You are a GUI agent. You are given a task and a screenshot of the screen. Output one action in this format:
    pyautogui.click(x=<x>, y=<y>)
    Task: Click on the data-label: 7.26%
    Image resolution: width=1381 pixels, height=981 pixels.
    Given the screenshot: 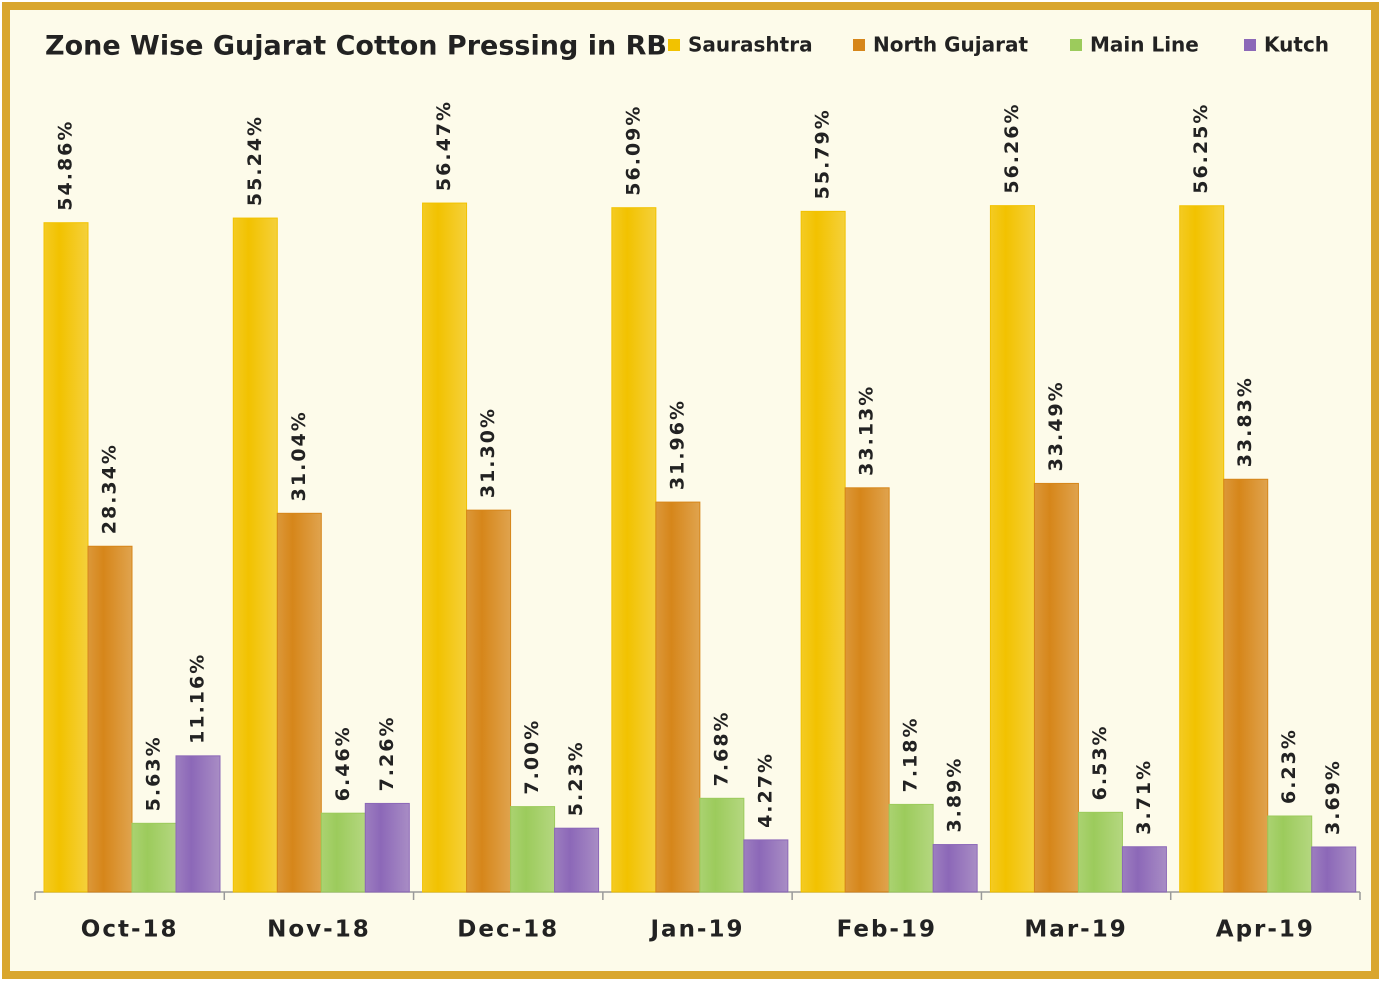 What is the action you would take?
    pyautogui.click(x=387, y=754)
    